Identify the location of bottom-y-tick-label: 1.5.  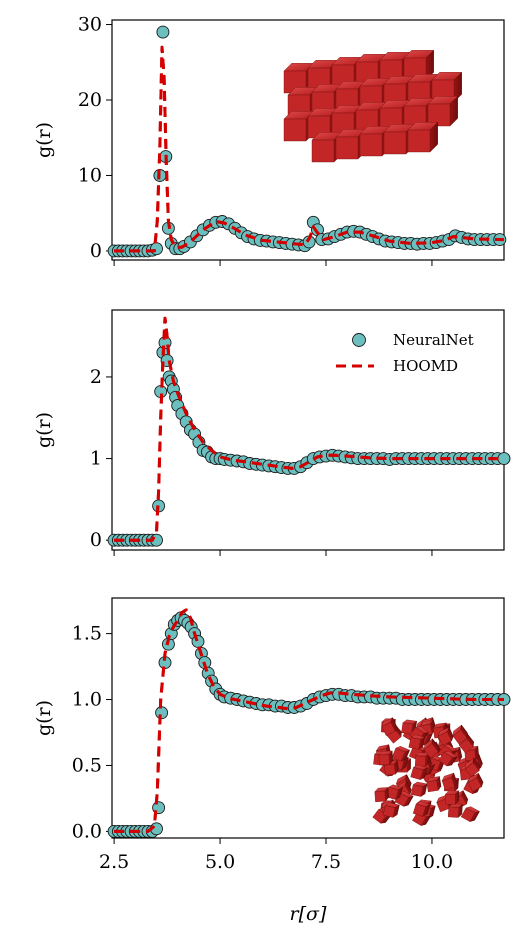
(87, 634).